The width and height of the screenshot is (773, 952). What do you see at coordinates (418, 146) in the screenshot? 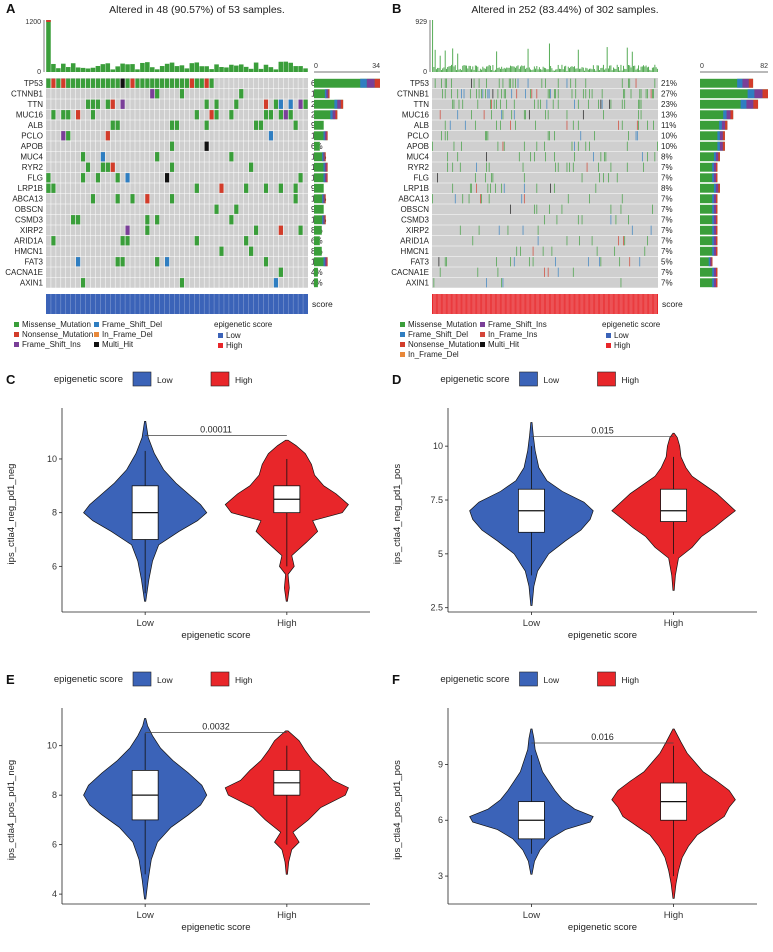
I see `gene-label: APOB` at bounding box center [418, 146].